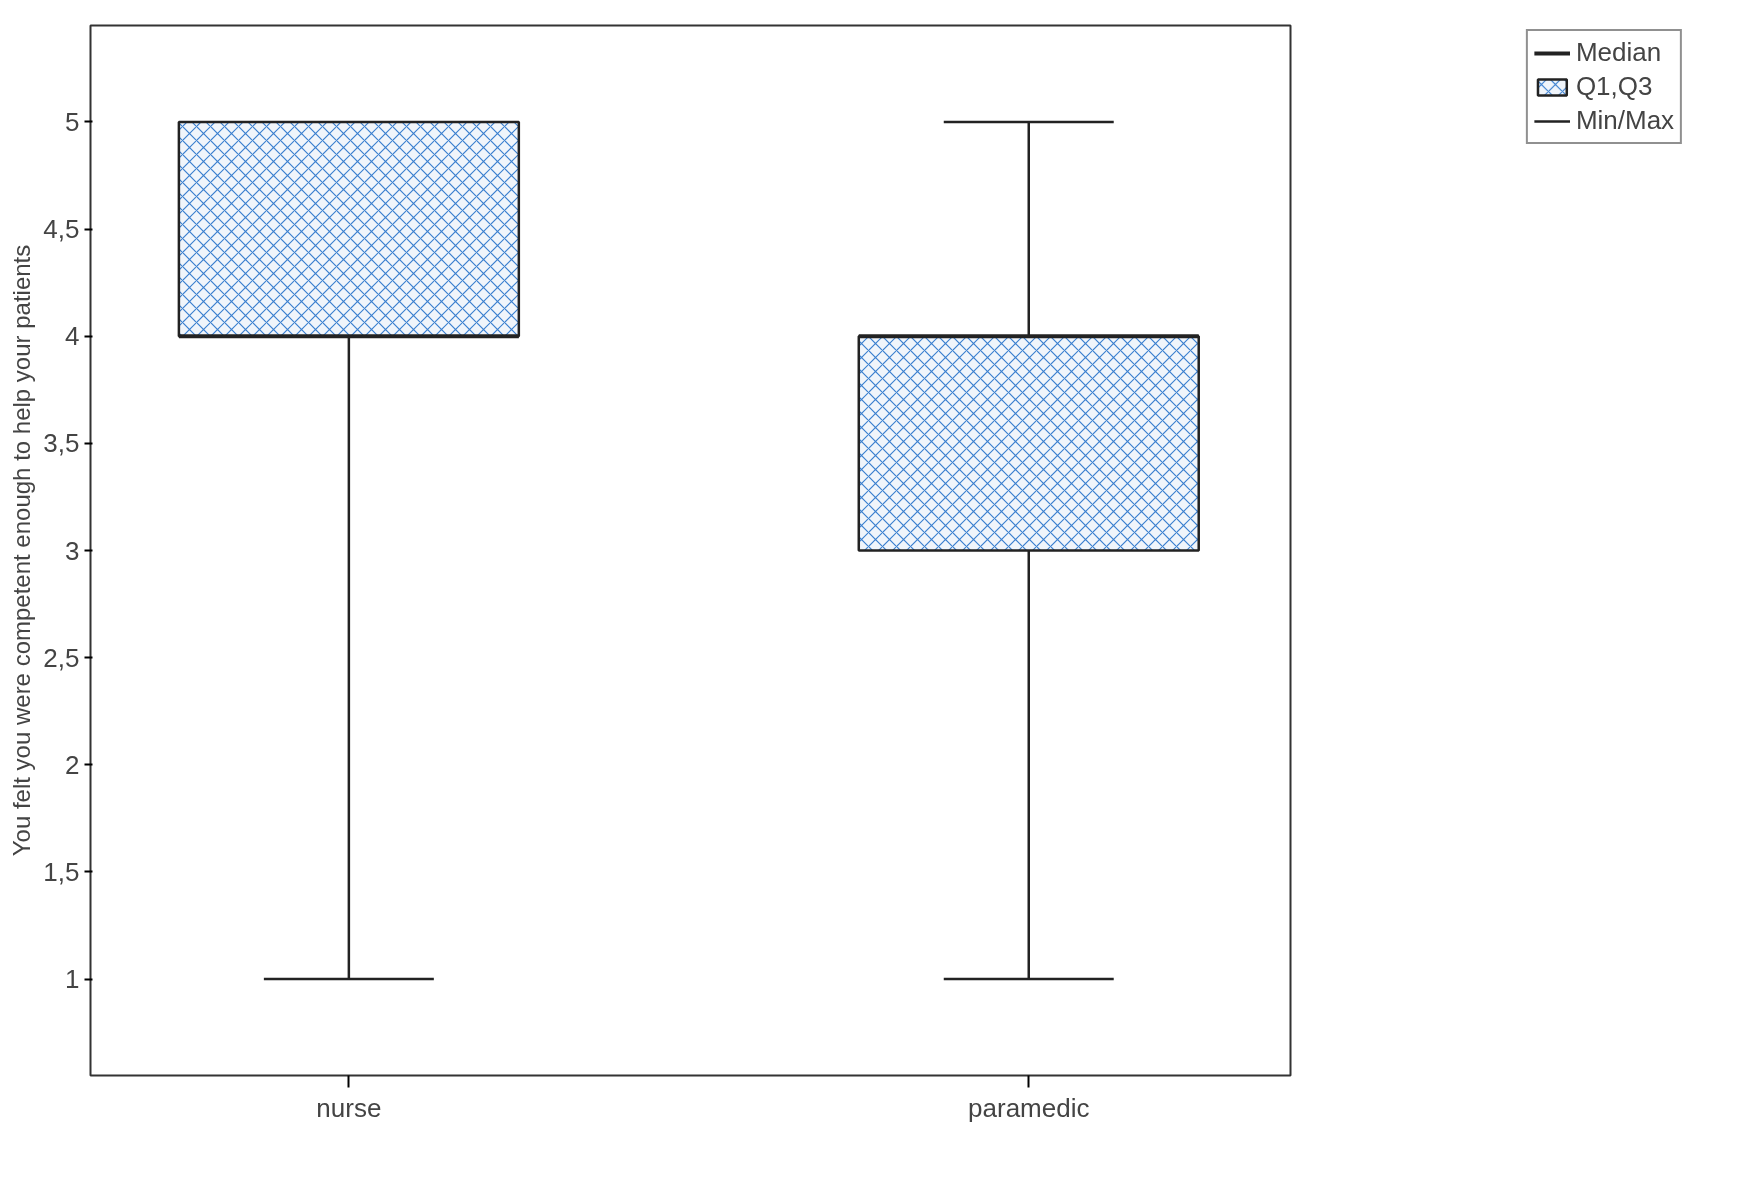  Describe the element at coordinates (61, 229) in the screenshot. I see `y-tick-label: 4,5` at that location.